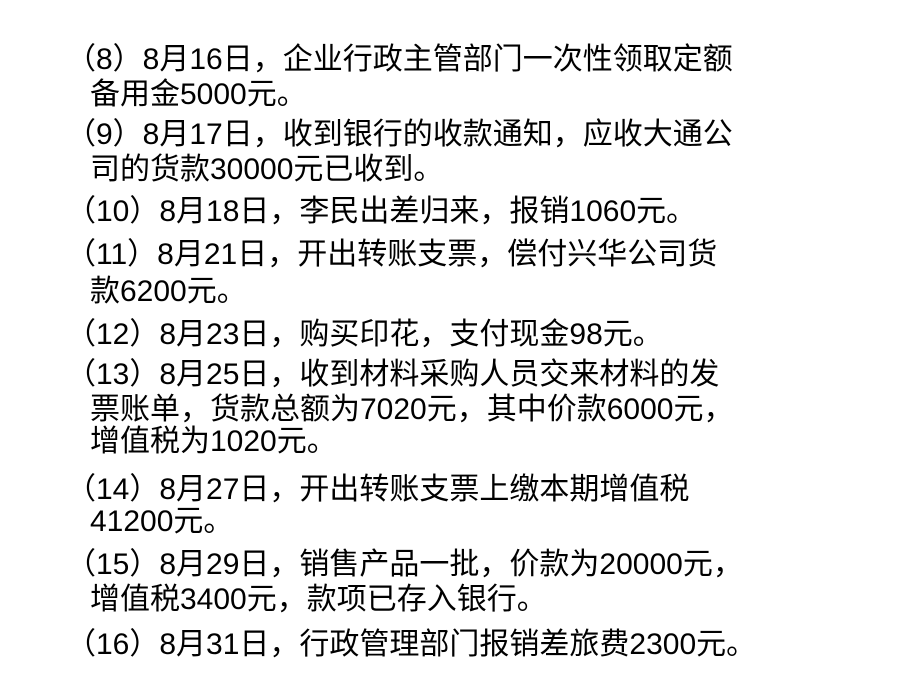  What do you see at coordinates (392, 254) in the screenshot?
I see `item-text: （11）8月21日，开出转账支票，偿付兴华公司货` at bounding box center [392, 254].